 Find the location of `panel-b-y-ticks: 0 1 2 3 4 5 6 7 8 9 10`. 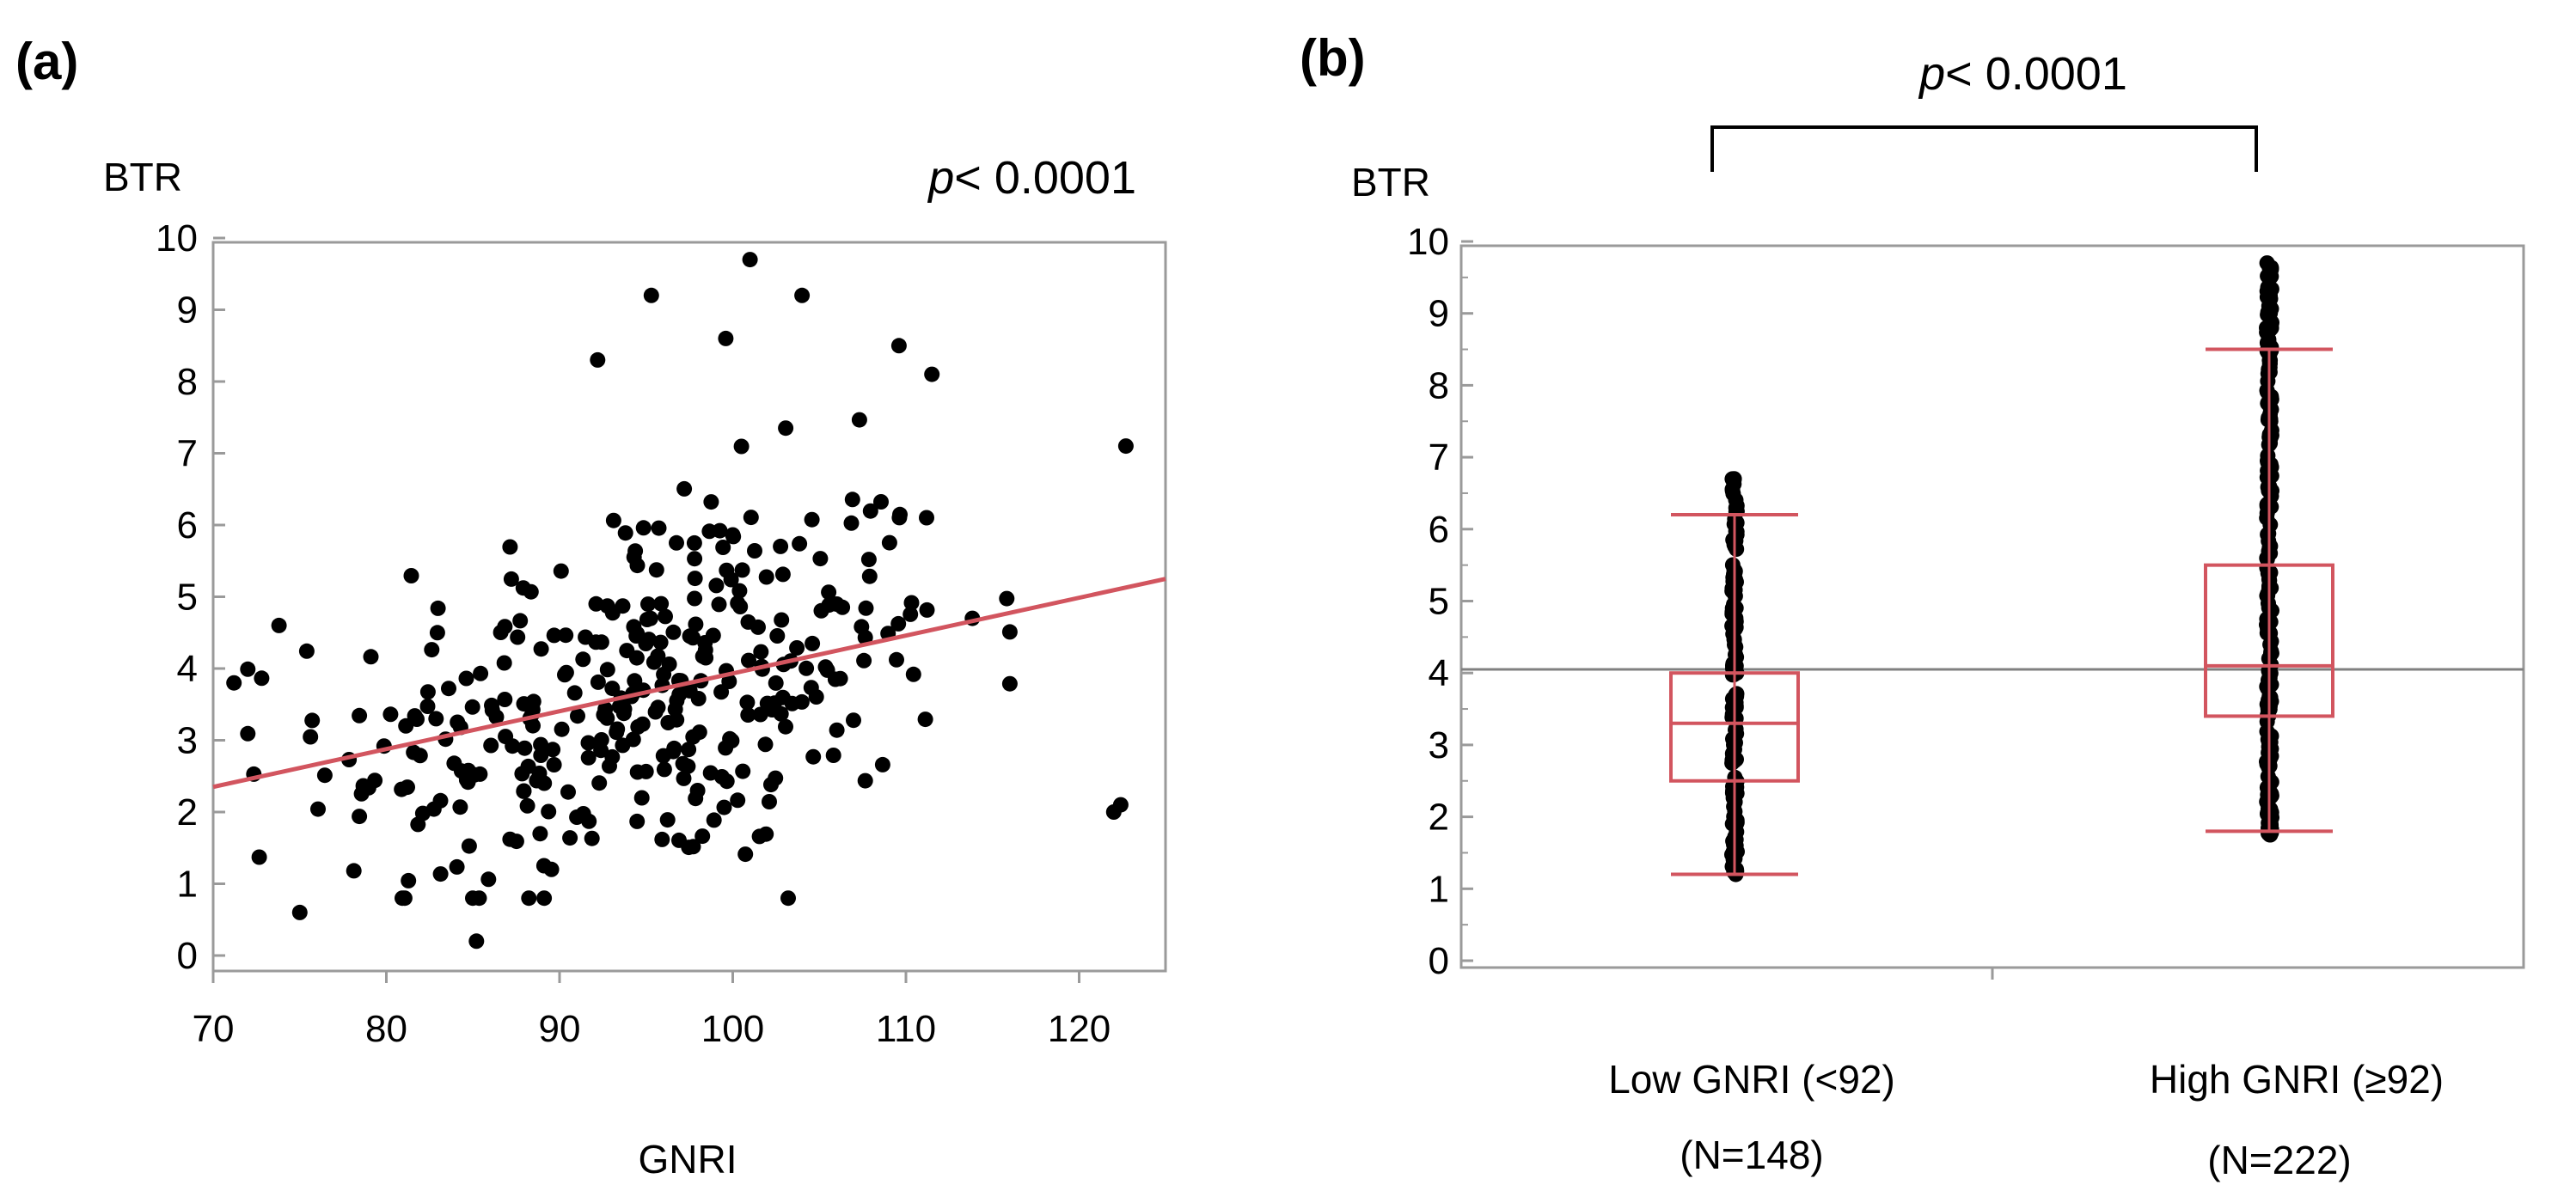

panel-b-y-ticks: 0 1 2 3 4 5 6 7 8 9 10 is located at coordinates (1700, 601).